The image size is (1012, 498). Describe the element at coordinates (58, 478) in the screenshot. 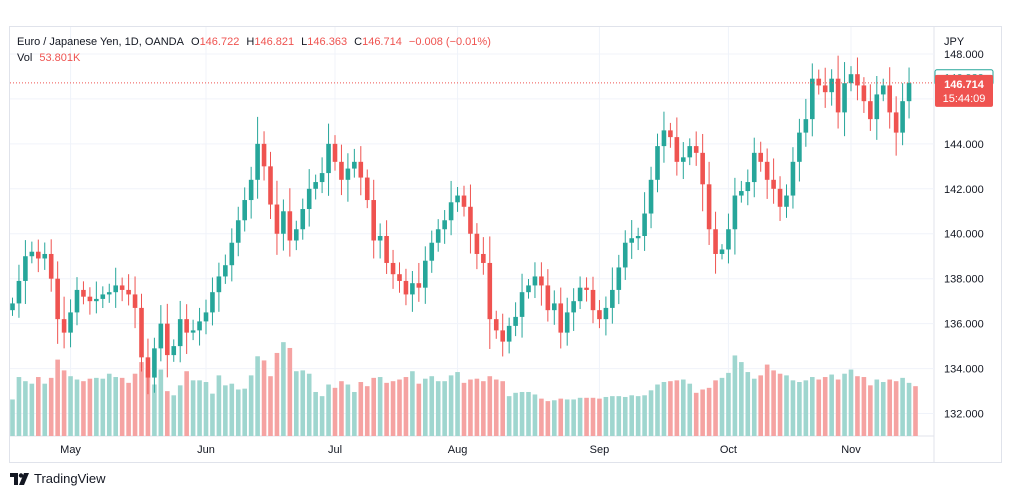

I see `tradingview-logo: TradingView` at that location.